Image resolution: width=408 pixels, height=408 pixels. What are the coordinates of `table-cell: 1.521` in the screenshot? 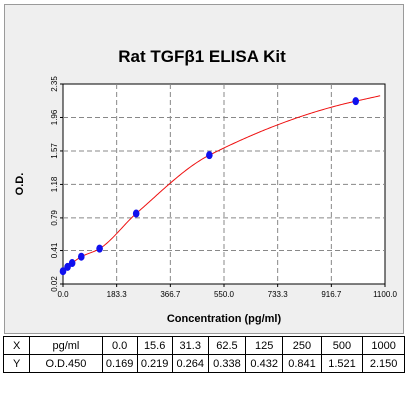 It's located at (342, 363).